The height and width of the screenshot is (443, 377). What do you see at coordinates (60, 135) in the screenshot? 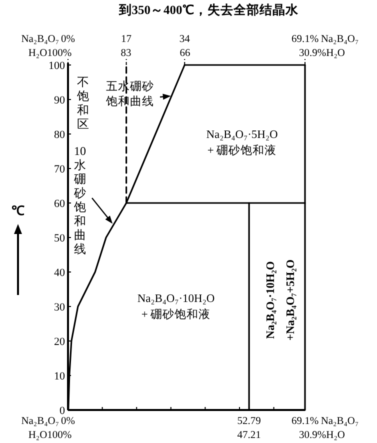
I see `y-tick-label: 80` at bounding box center [60, 135].